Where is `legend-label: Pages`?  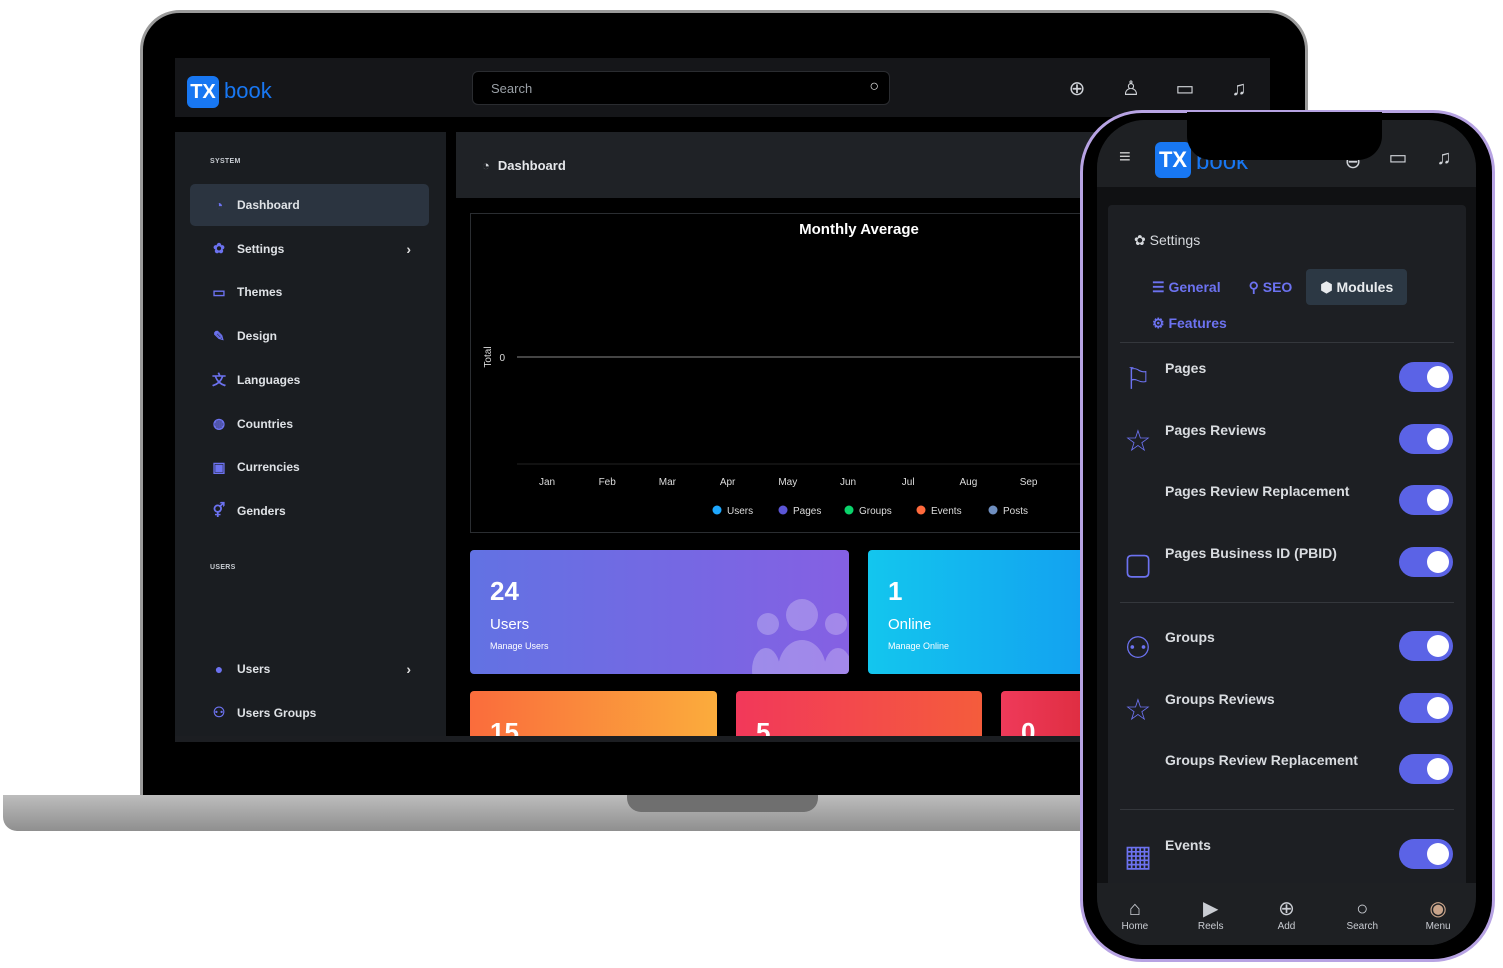 legend-label: Pages is located at coordinates (807, 511).